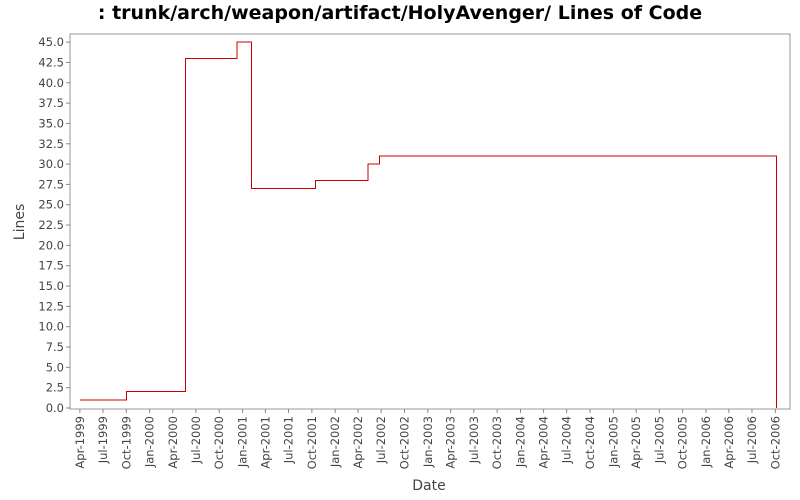 The image size is (800, 500). I want to click on y-tick-label: 37.5, so click(51, 103).